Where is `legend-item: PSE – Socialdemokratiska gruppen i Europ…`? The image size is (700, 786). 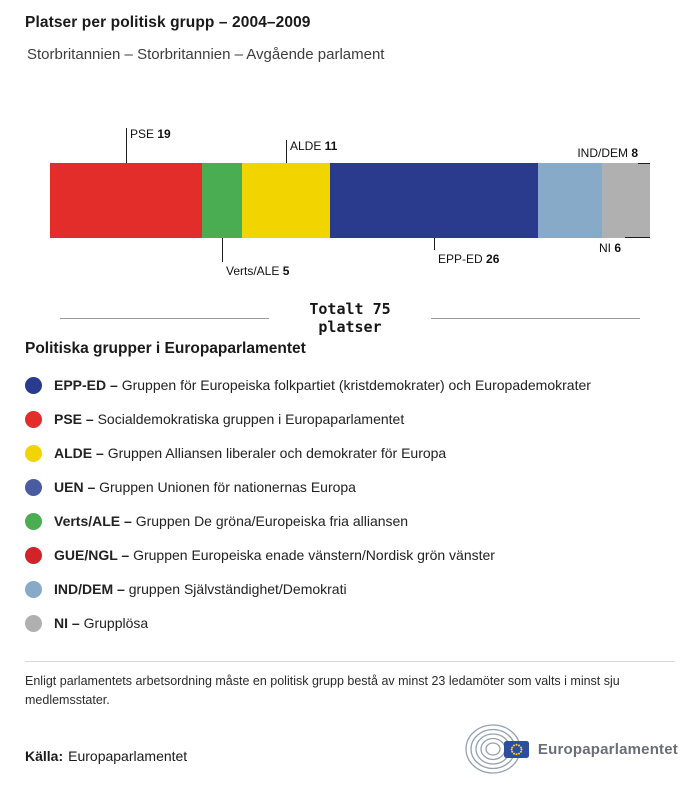 legend-item: PSE – Socialdemokratiska gruppen i Europ… is located at coordinates (308, 419).